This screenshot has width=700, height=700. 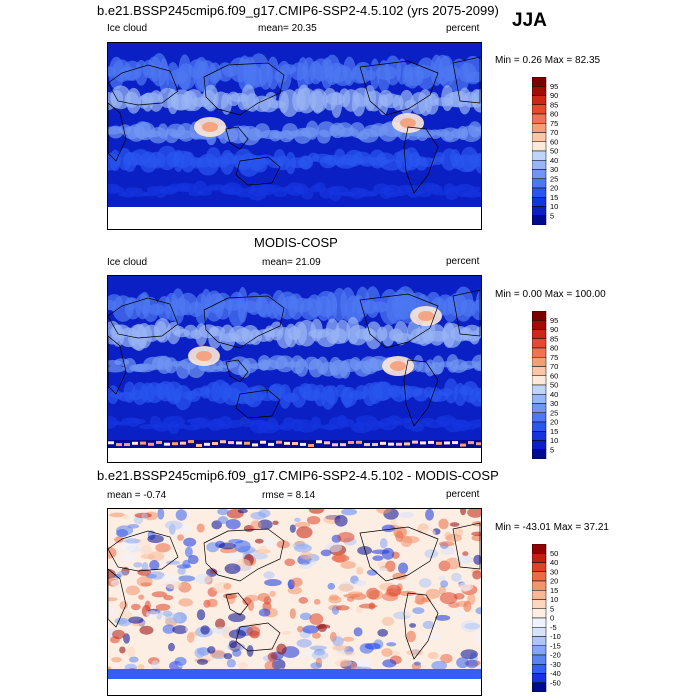 What do you see at coordinates (552, 527) in the screenshot?
I see `panel3-minmax-label: Min = -43.01 Max = 37.21` at bounding box center [552, 527].